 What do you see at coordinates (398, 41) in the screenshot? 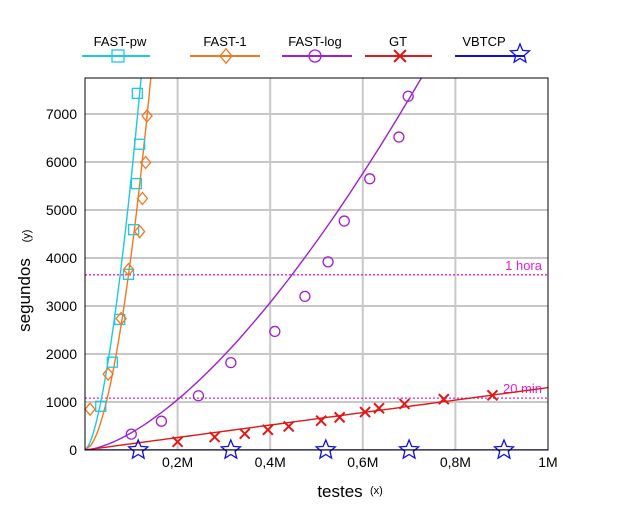
I see `legend-label: GT` at bounding box center [398, 41].